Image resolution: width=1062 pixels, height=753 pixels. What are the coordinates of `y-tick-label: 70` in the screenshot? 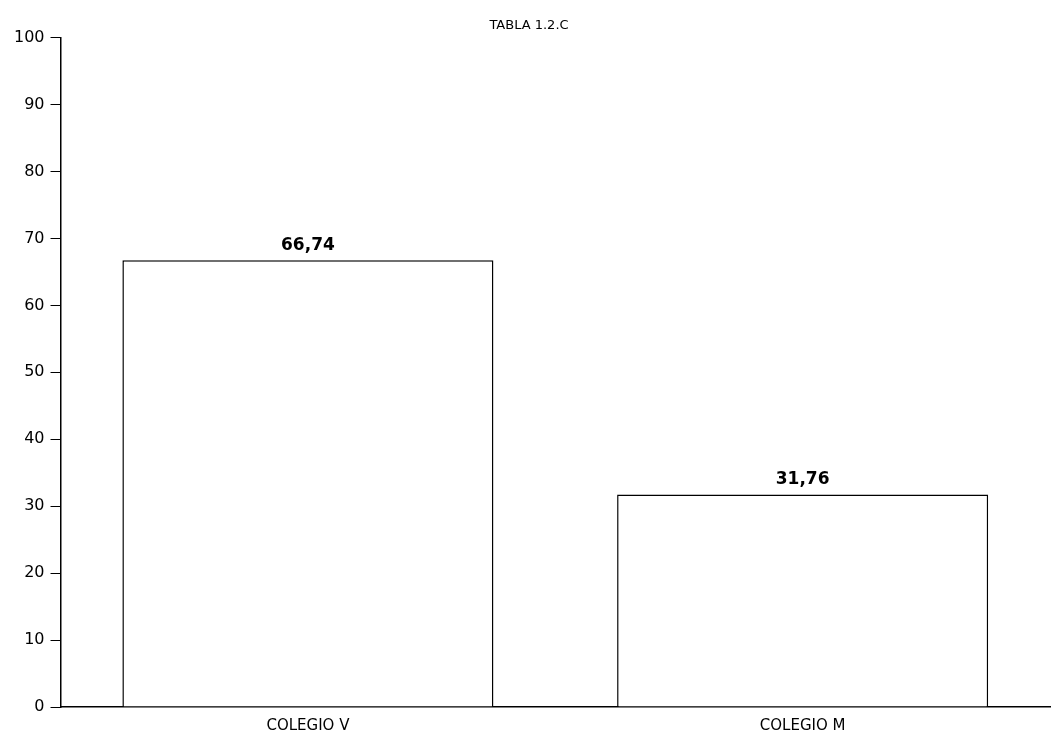 It's located at (34, 237).